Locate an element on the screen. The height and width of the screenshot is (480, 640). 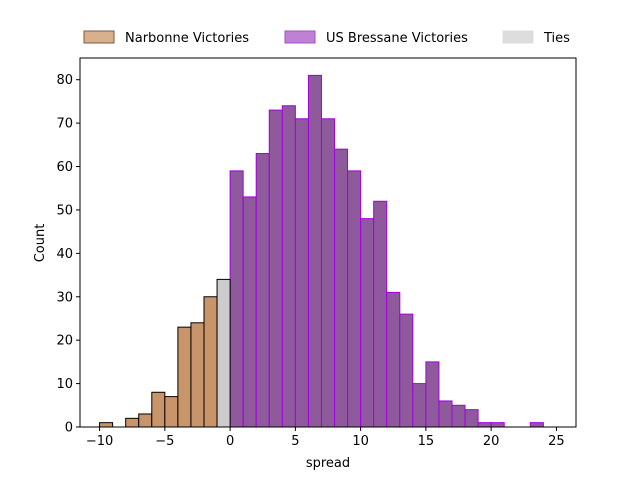
x-tick-label: −10 is located at coordinates (99, 441).